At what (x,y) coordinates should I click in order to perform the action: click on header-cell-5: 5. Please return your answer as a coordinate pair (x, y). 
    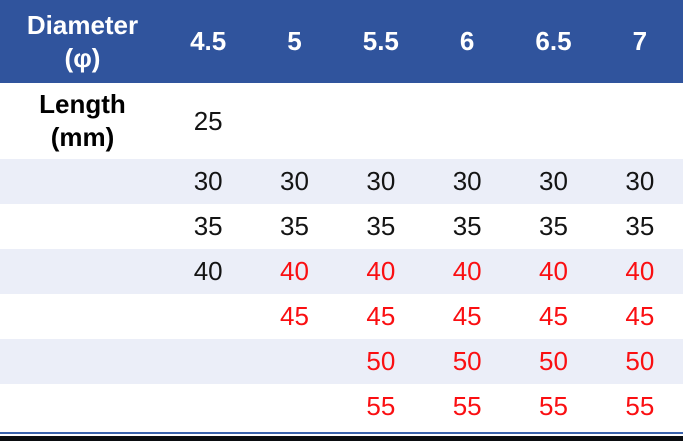
    Looking at the image, I should click on (294, 41).